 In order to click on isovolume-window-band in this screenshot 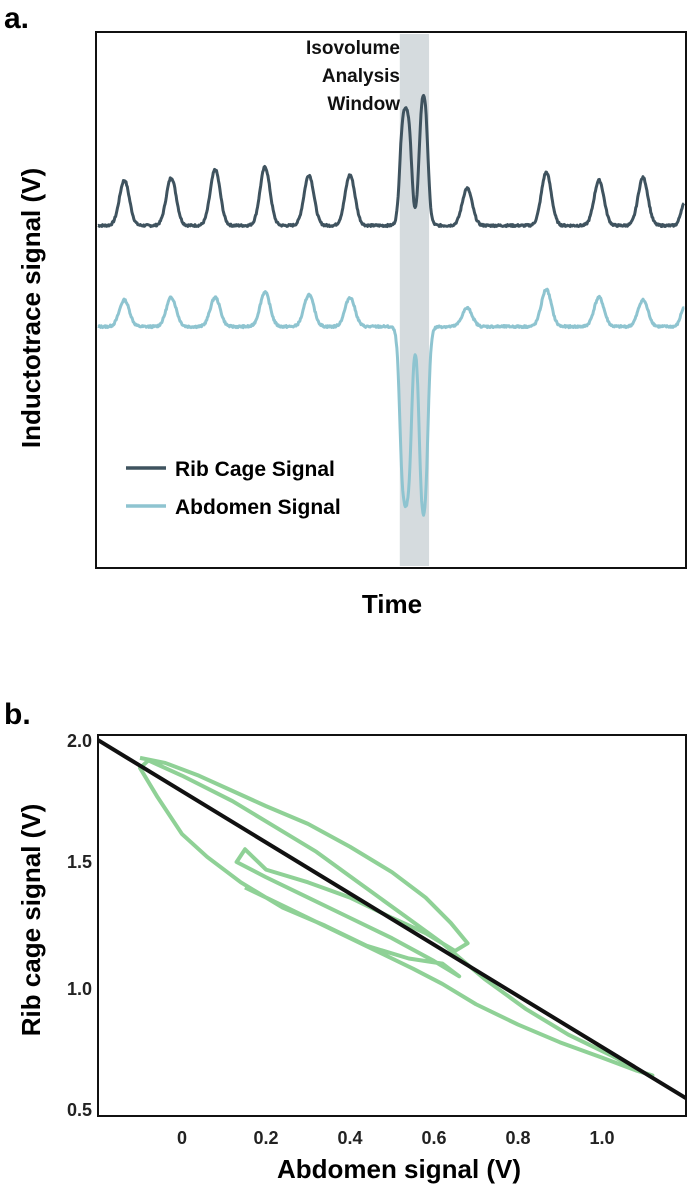, I will do `click(414, 300)`.